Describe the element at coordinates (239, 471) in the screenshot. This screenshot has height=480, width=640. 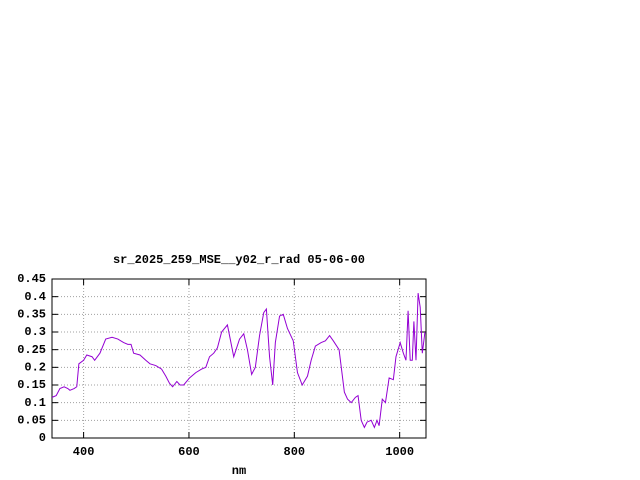
I see `x-axis-label: nm` at that location.